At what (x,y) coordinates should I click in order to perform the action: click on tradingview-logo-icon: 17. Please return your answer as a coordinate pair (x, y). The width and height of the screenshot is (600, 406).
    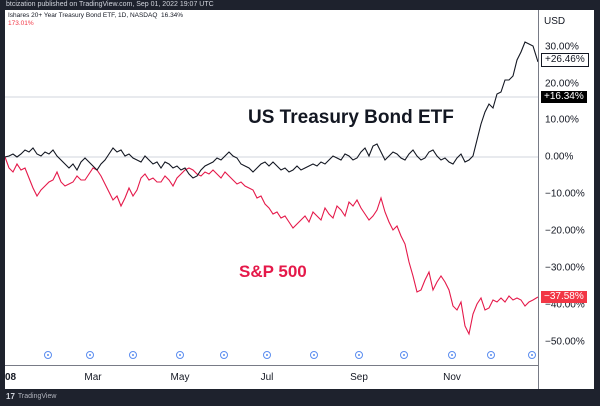
    Looking at the image, I should click on (10, 396).